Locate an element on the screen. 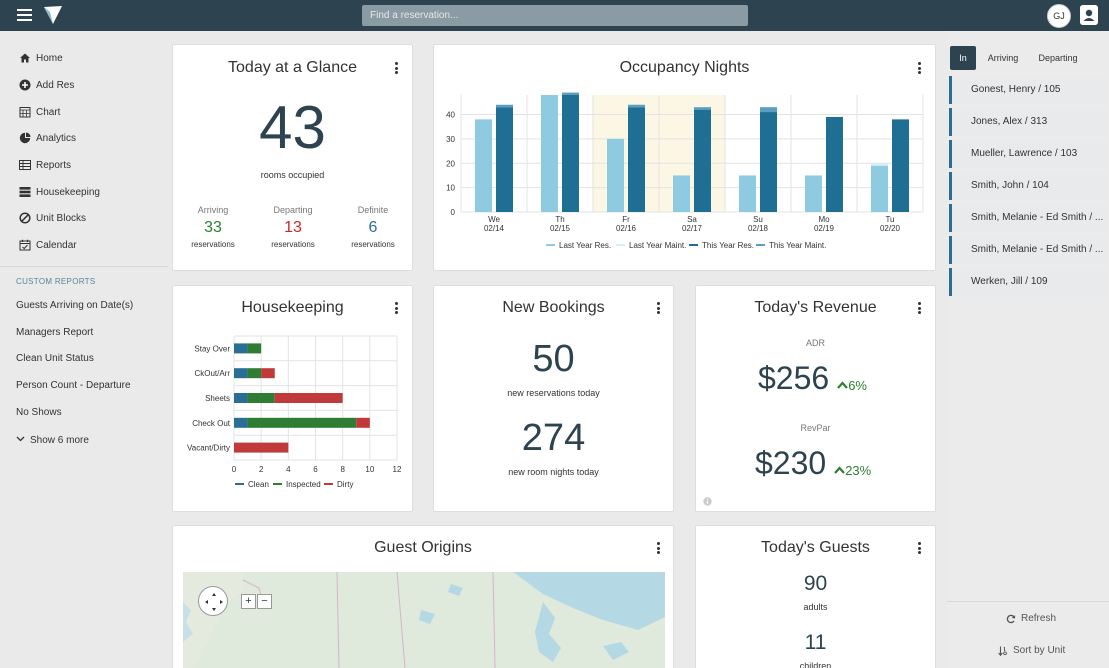  revpar-change: 23% is located at coordinates (852, 470).